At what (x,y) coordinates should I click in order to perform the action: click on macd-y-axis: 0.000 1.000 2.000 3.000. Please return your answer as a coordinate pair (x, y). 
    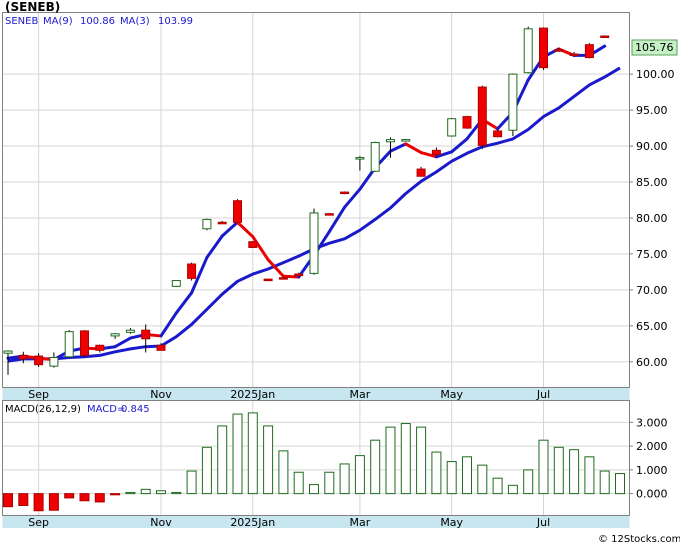
    Looking at the image, I should click on (648, 458).